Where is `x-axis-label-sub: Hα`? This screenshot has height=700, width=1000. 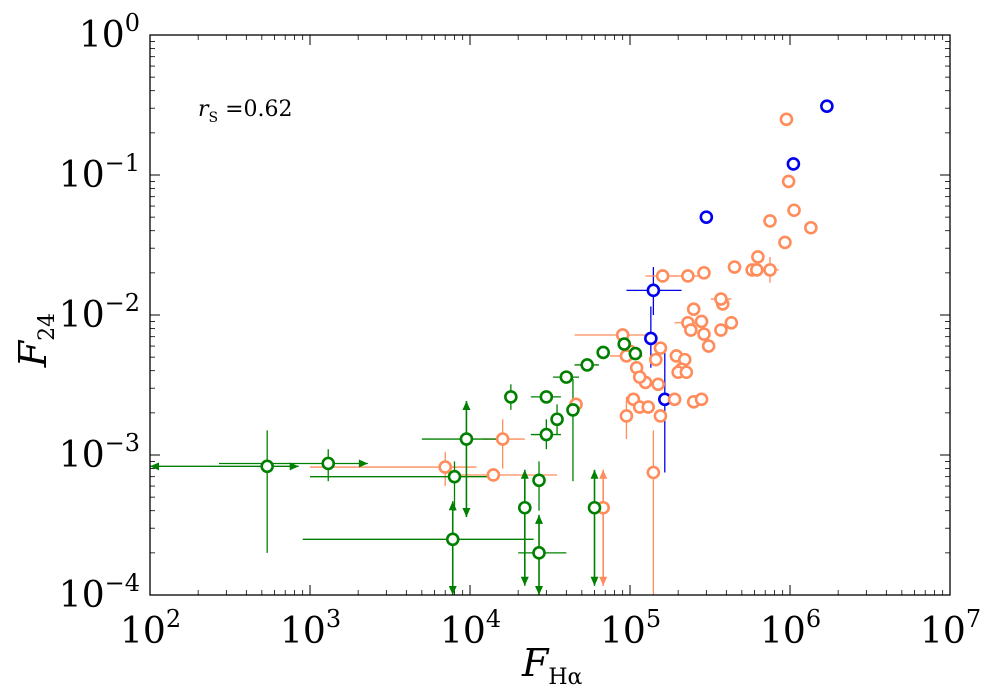 x-axis-label-sub: Hα is located at coordinates (565, 677).